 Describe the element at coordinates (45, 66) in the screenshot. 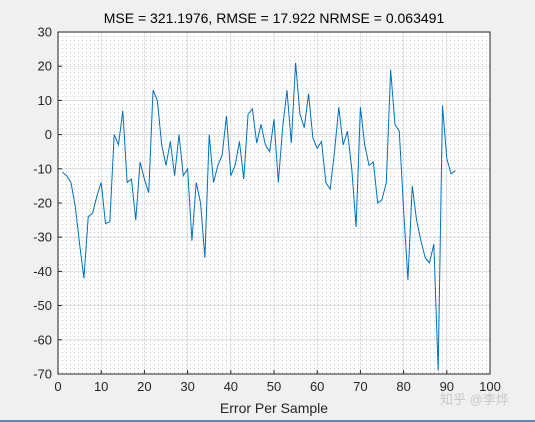

I see `y-tick-label: 20` at that location.